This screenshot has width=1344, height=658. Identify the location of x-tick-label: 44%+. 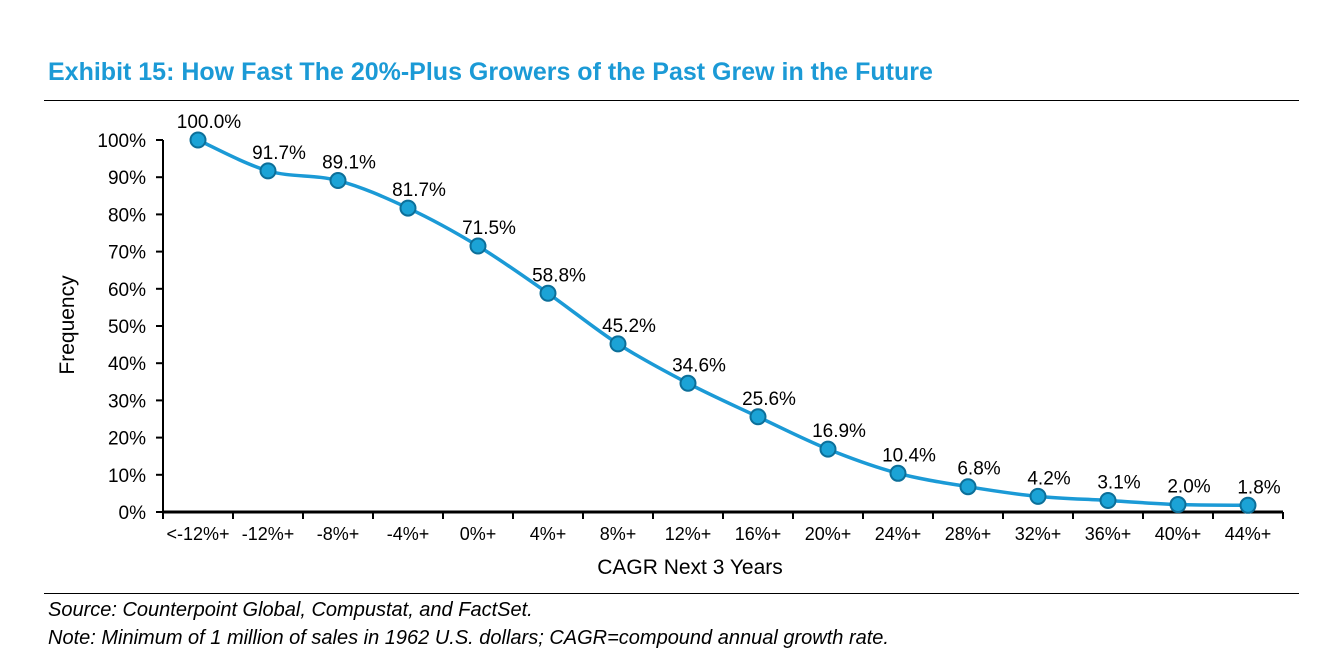
(1248, 534).